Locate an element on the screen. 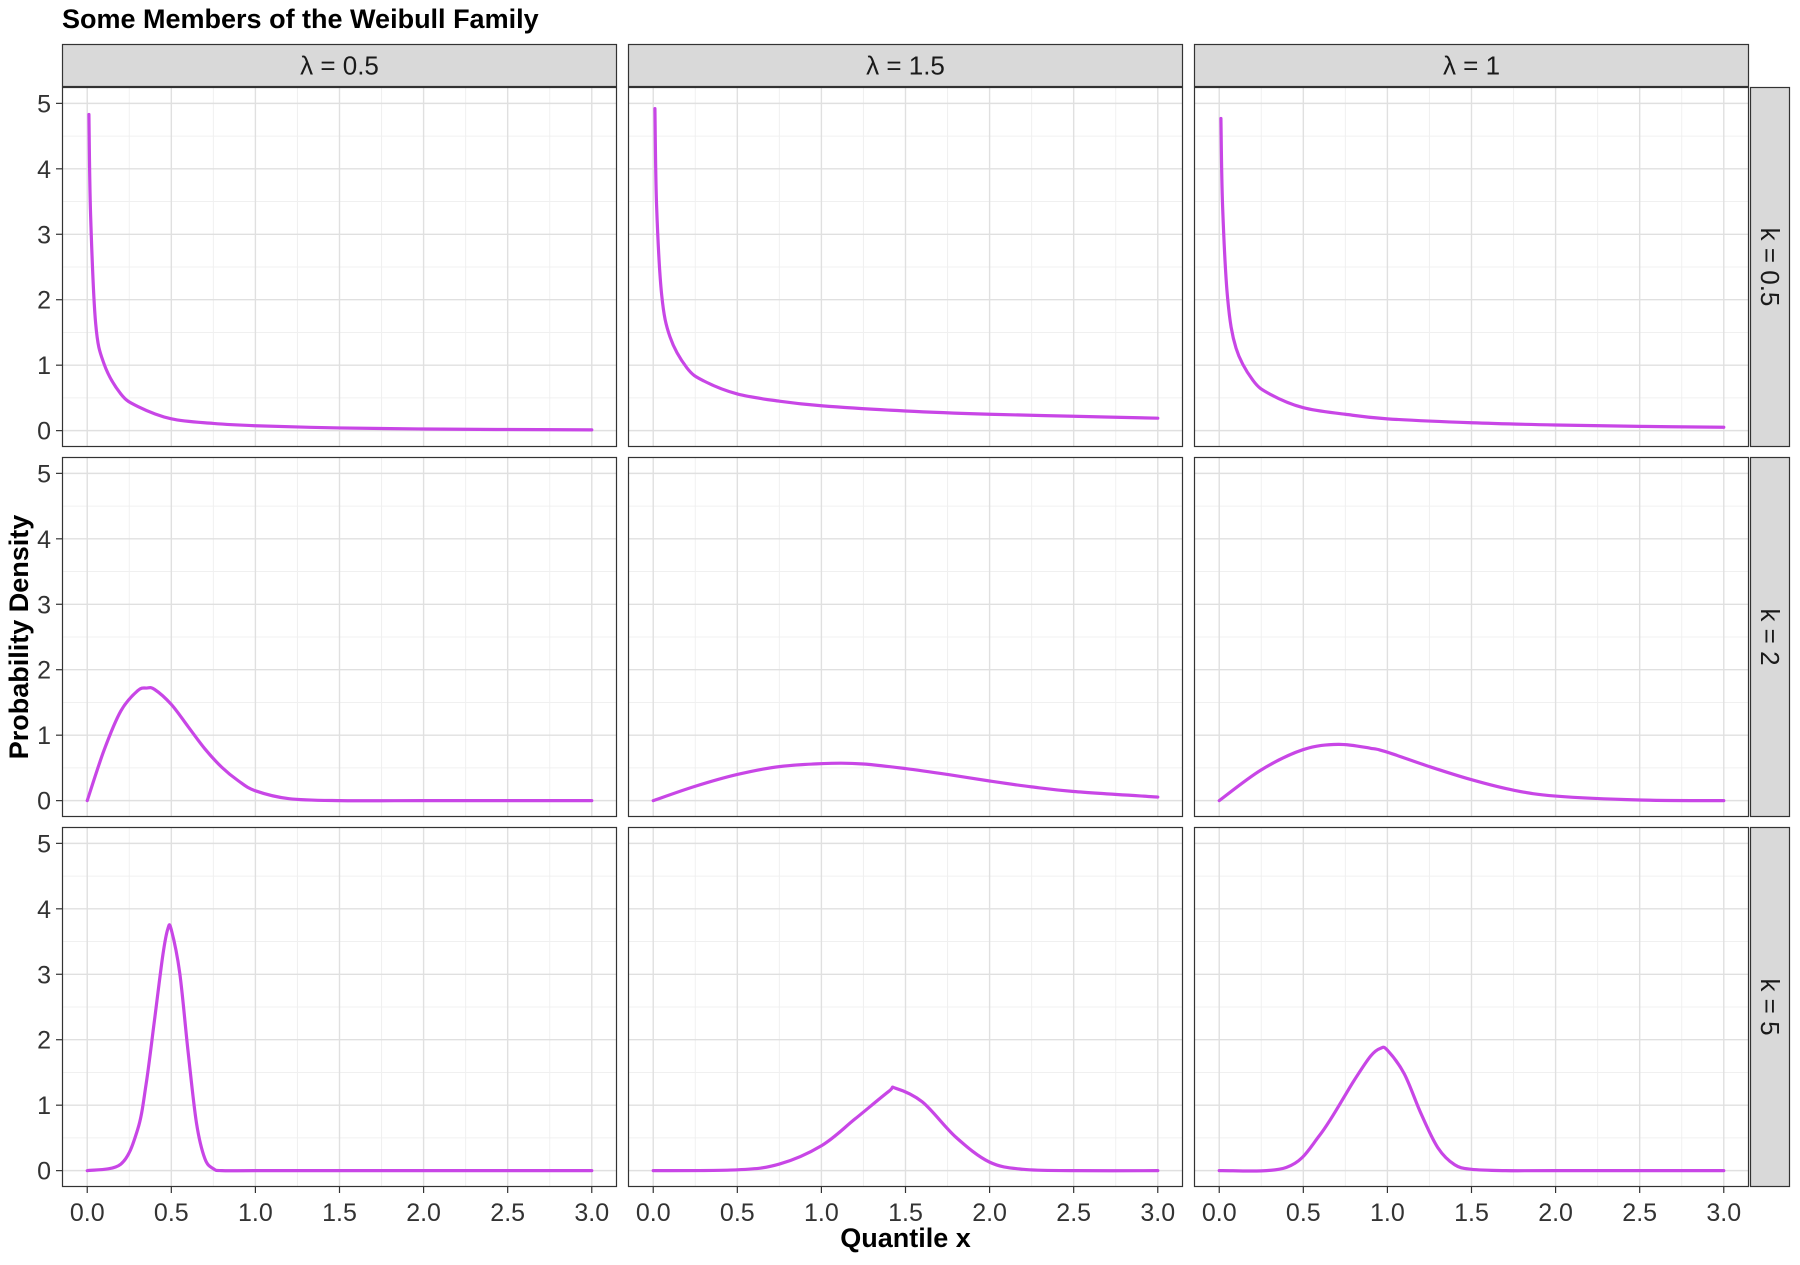 The image size is (1800, 1265). facet-label-column: λ = 1 is located at coordinates (1471, 66).